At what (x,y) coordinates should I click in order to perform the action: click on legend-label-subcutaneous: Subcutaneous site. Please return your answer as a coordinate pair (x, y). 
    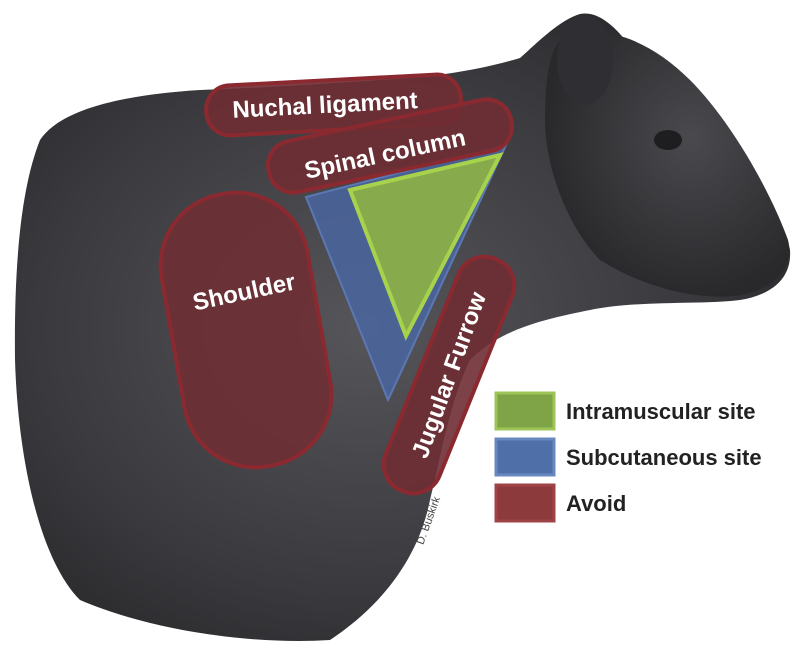
    Looking at the image, I should click on (664, 457).